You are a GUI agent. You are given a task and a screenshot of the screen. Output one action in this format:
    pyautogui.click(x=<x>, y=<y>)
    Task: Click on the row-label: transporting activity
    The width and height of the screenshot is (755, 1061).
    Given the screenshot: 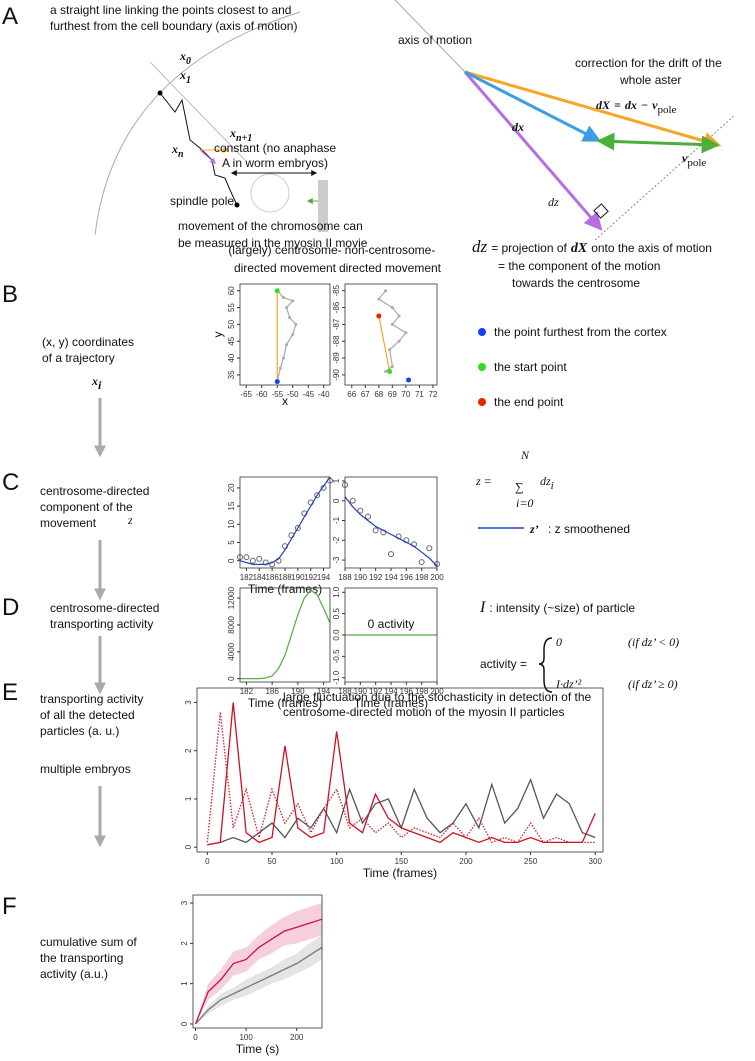 What is the action you would take?
    pyautogui.click(x=91, y=699)
    